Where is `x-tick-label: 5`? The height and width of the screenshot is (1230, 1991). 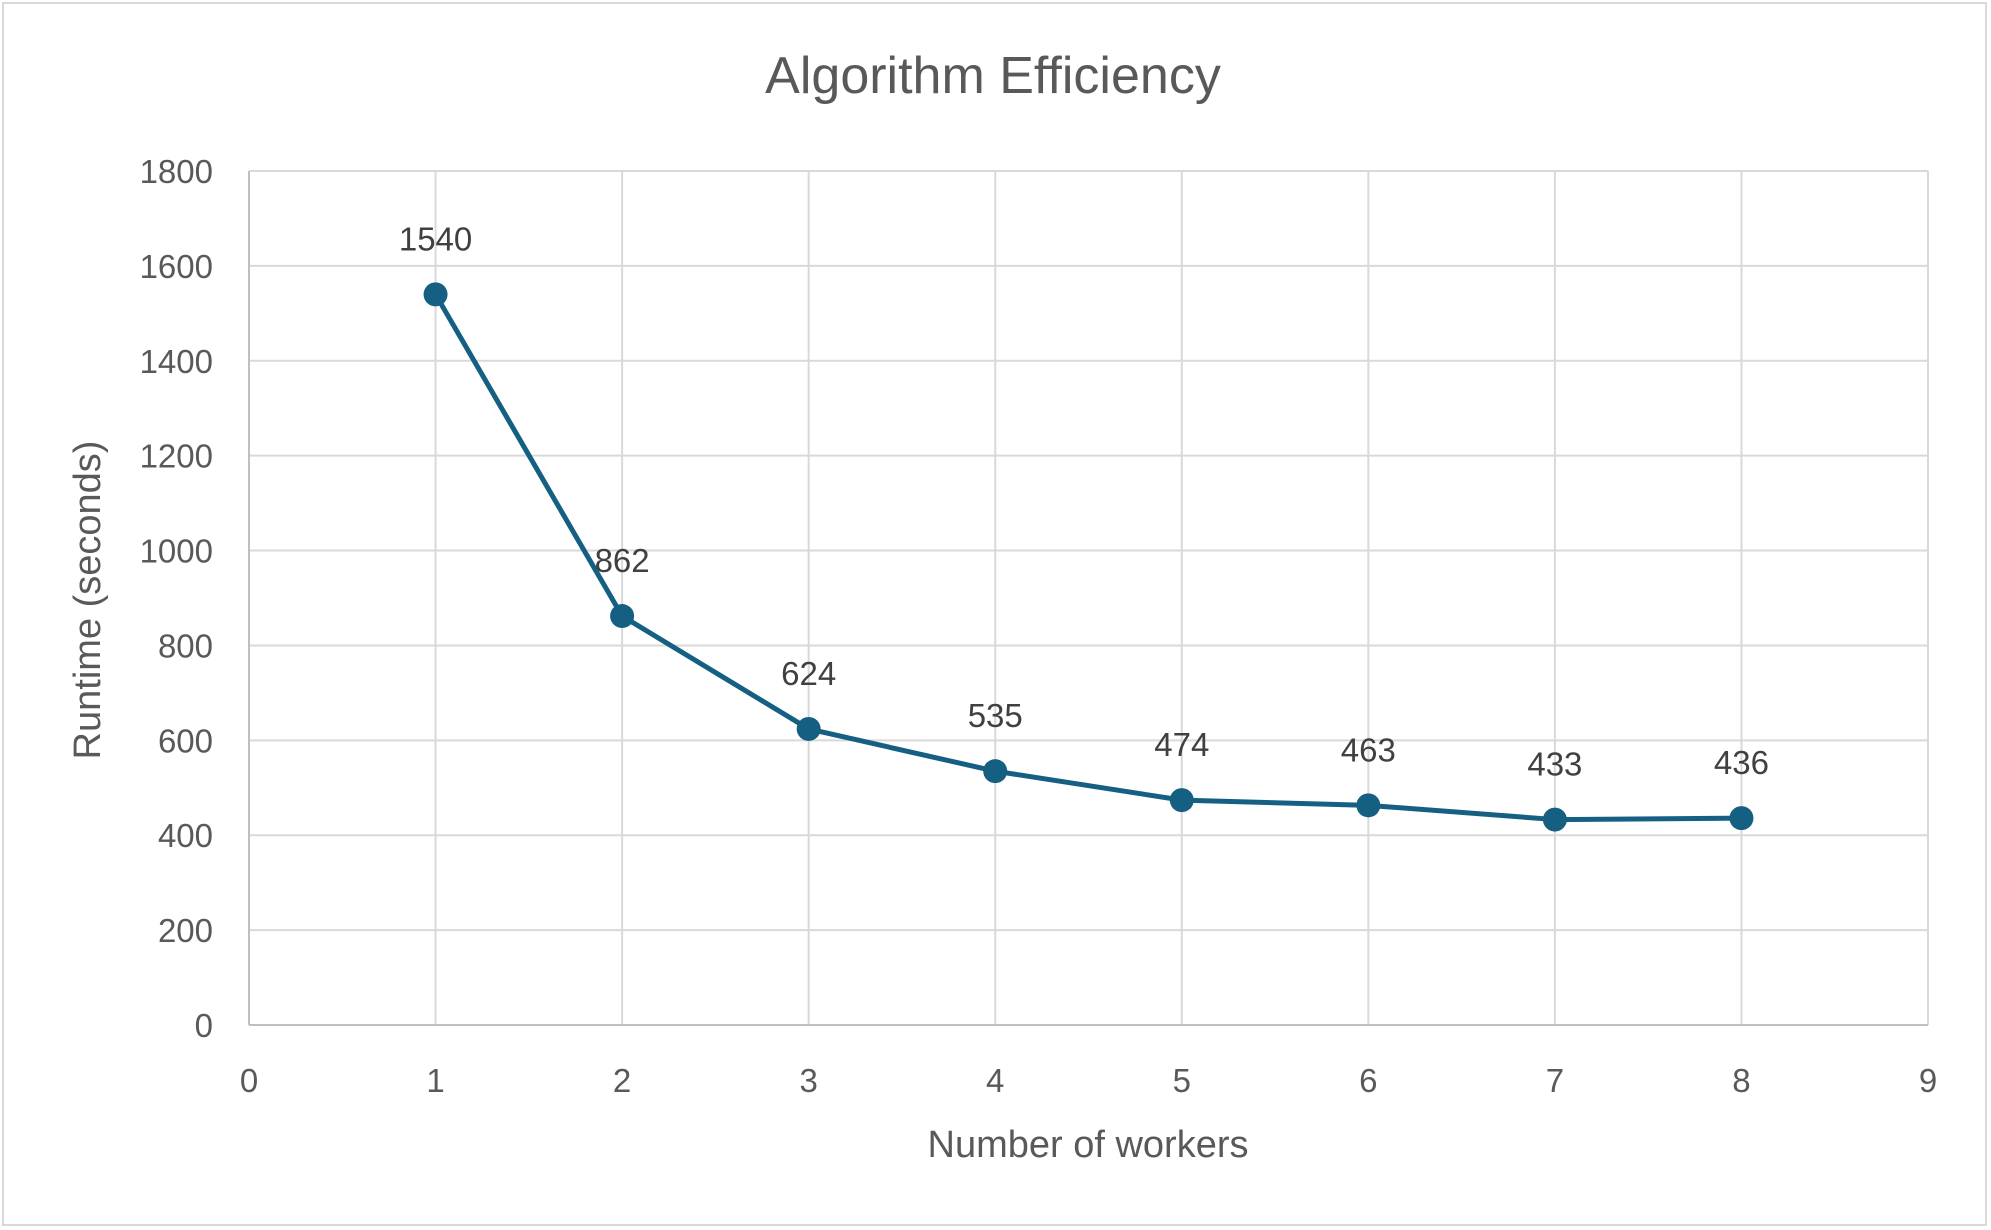
x-tick-label: 5 is located at coordinates (1182, 1080).